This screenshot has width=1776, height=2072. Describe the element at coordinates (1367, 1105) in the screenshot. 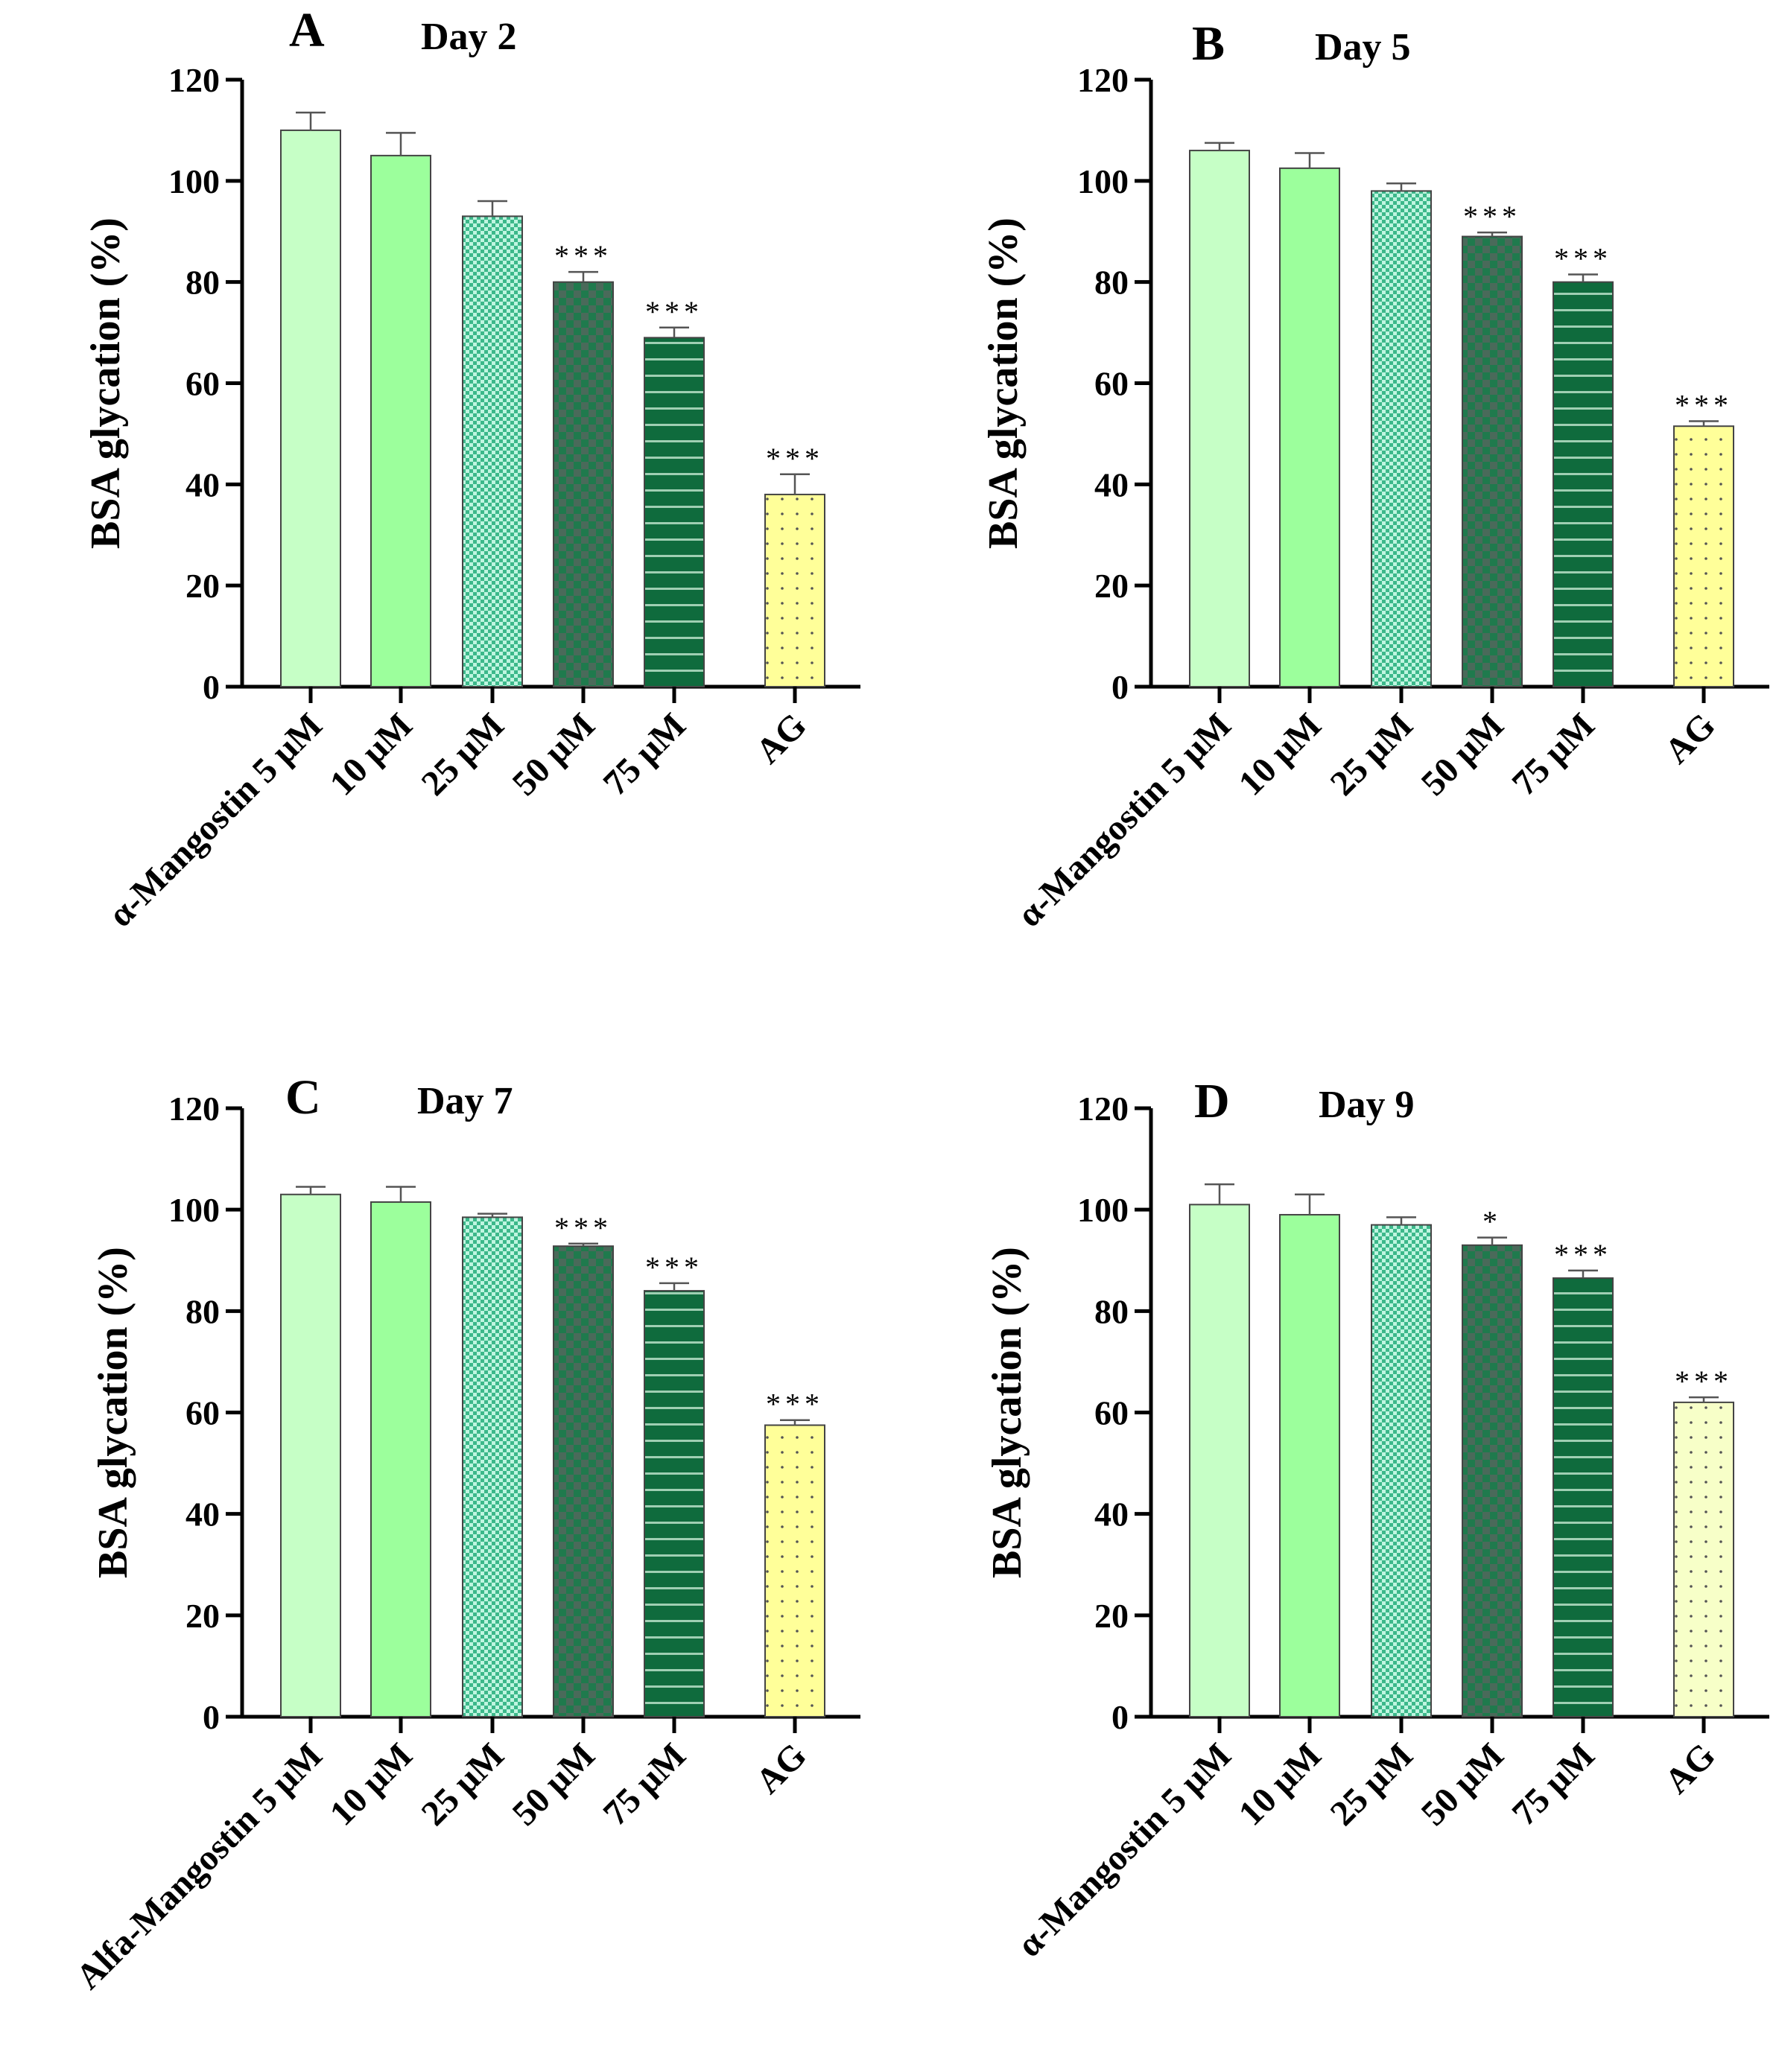

I see `chart-title: Day 9` at that location.